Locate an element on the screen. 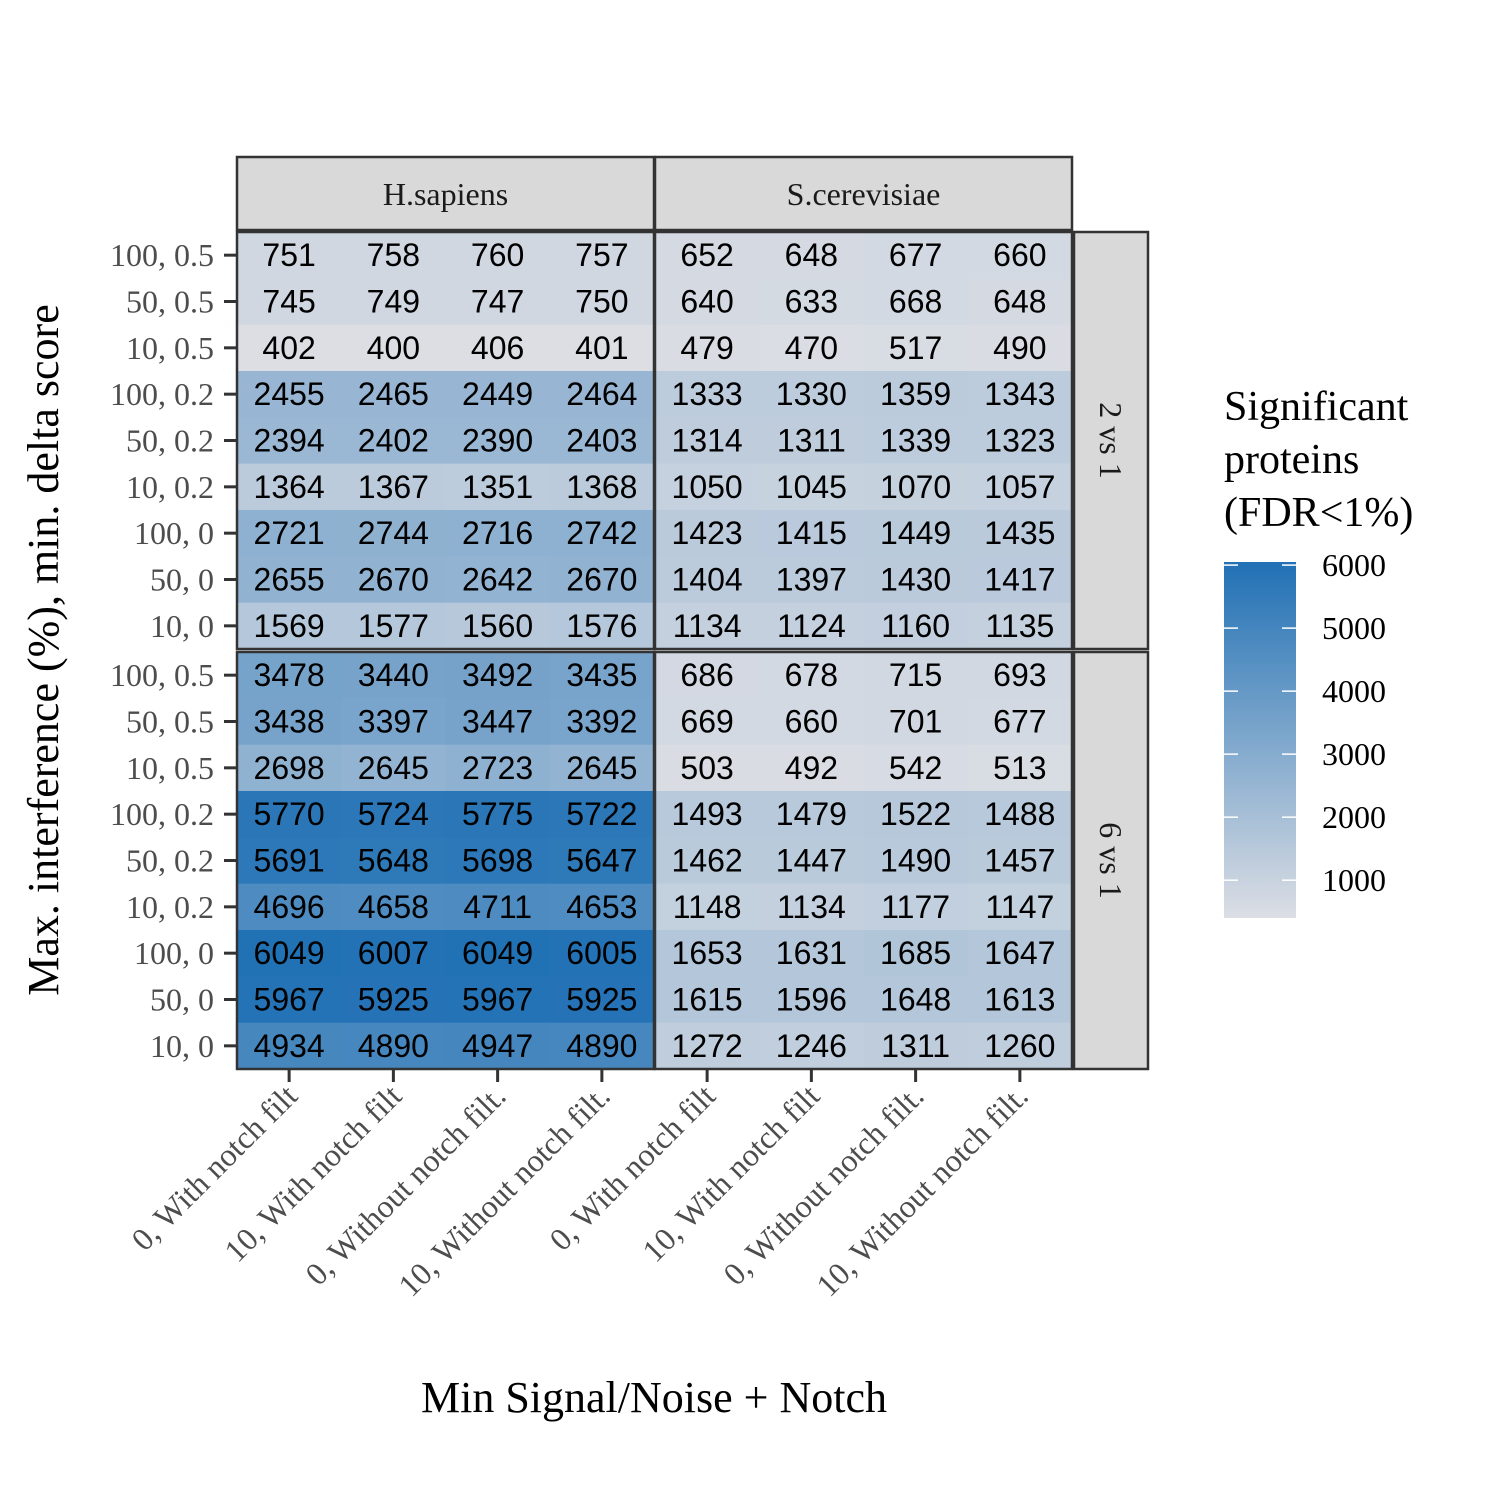  cell-value-label: 1070 is located at coordinates (915, 487).